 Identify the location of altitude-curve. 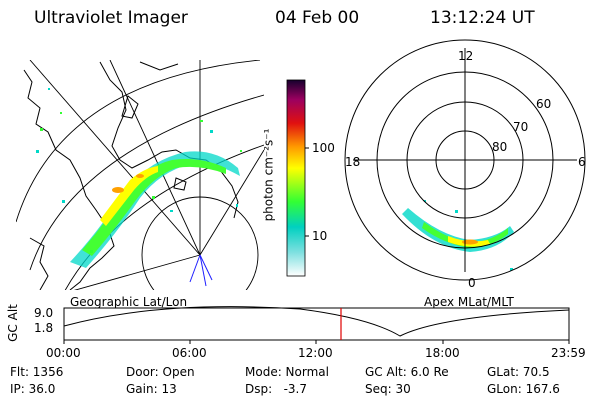
(316, 321).